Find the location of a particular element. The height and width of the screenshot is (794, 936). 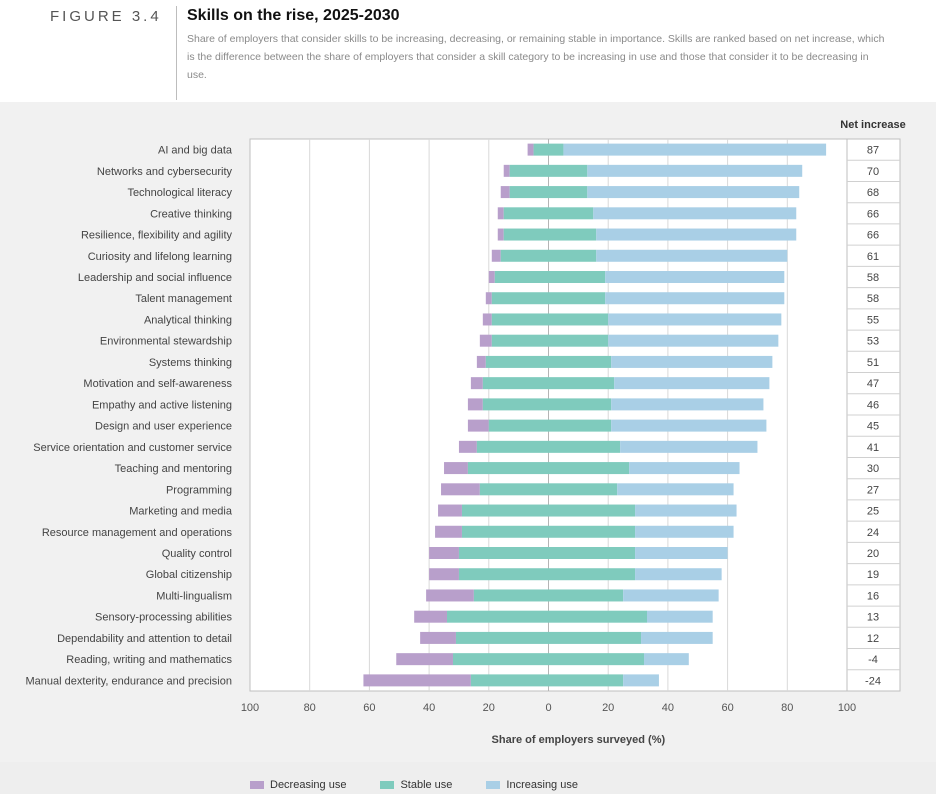

category-label-4: Resilience, flexibility and agility is located at coordinates (157, 236).